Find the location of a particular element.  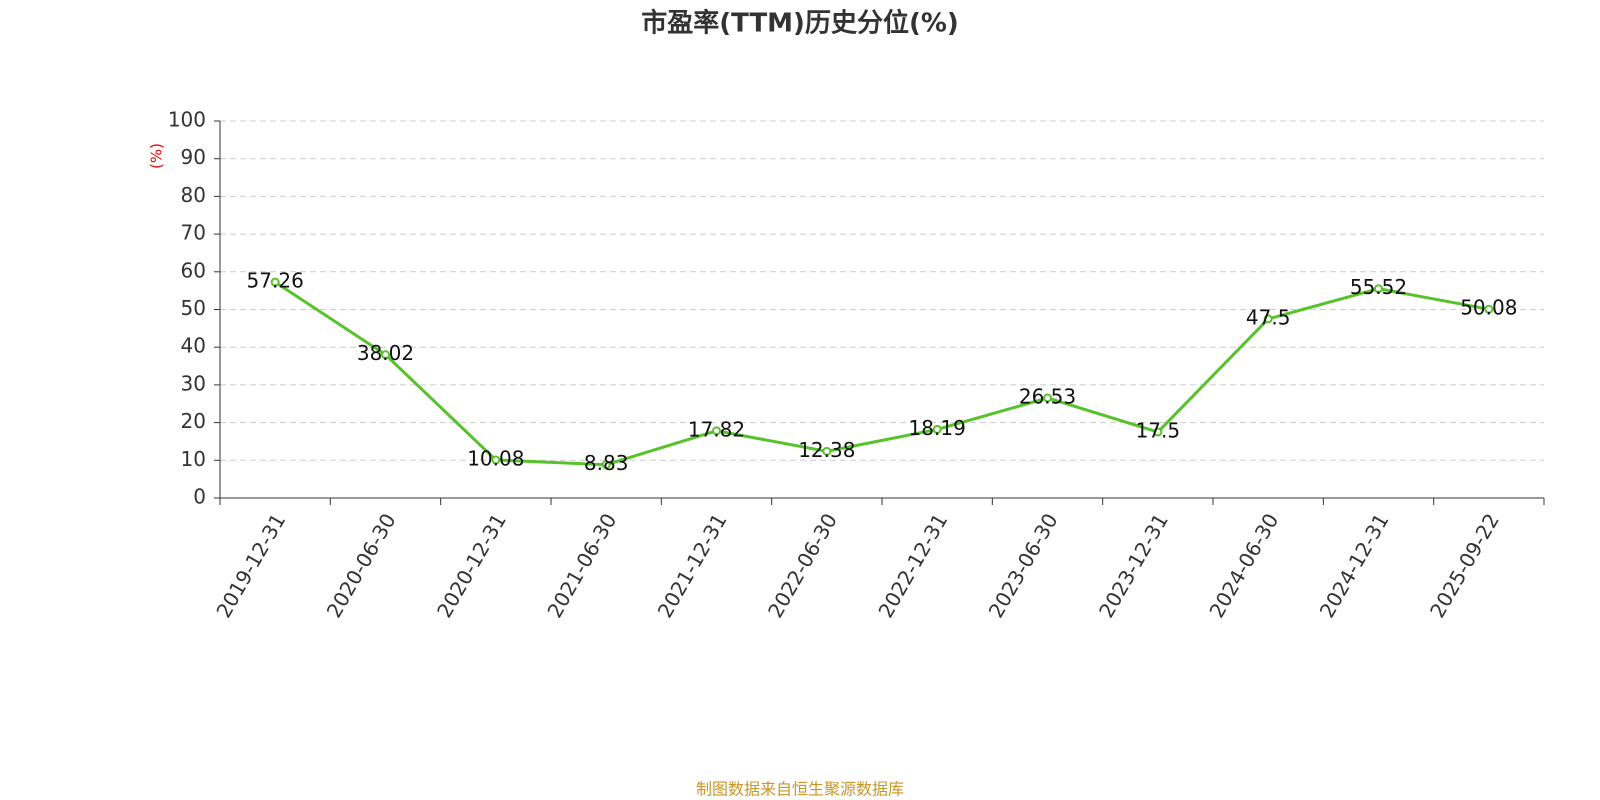

y-tick-label: 20 is located at coordinates (193, 421).